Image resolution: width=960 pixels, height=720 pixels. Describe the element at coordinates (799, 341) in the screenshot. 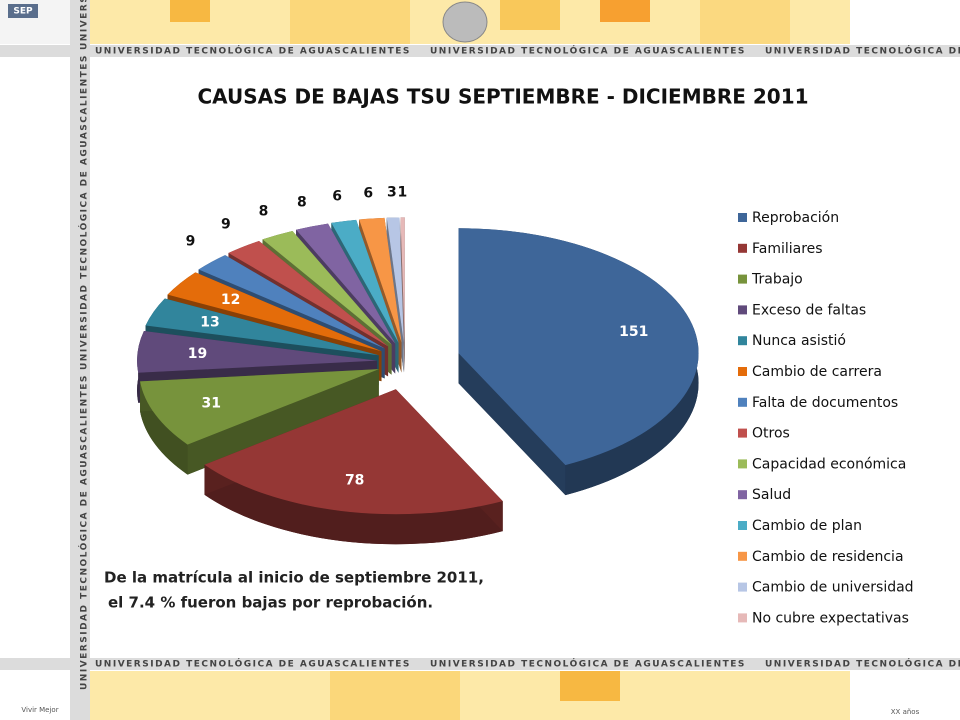

I see `legend-label: Nunca asistió` at that location.